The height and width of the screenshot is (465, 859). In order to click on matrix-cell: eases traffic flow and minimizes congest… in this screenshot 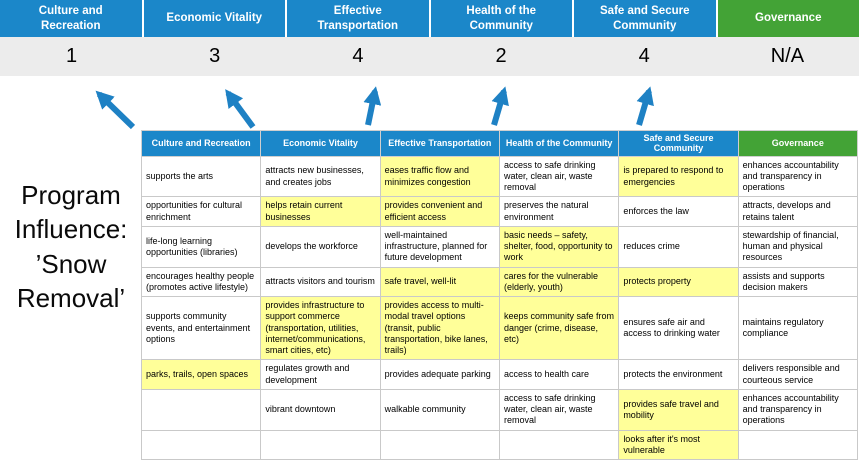, I will do `click(439, 176)`.